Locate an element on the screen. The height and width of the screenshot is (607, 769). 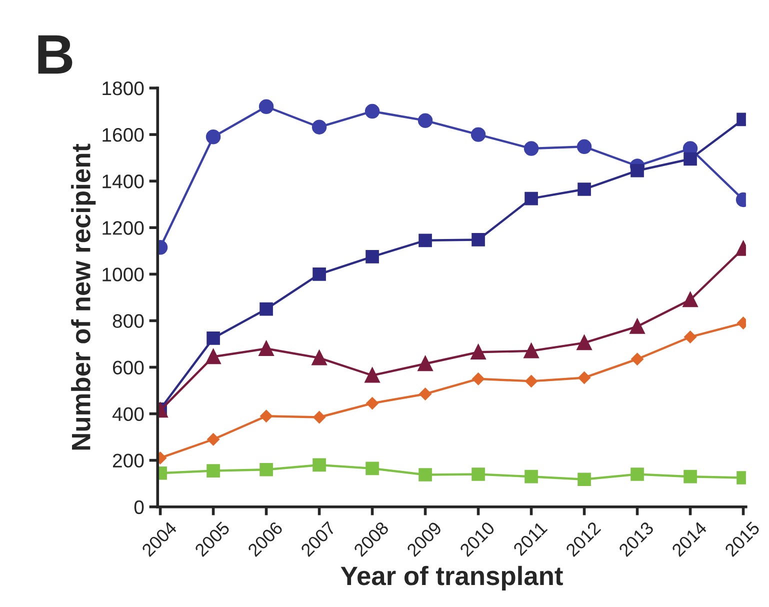
y-tick-label: 1800 is located at coordinates (123, 88).